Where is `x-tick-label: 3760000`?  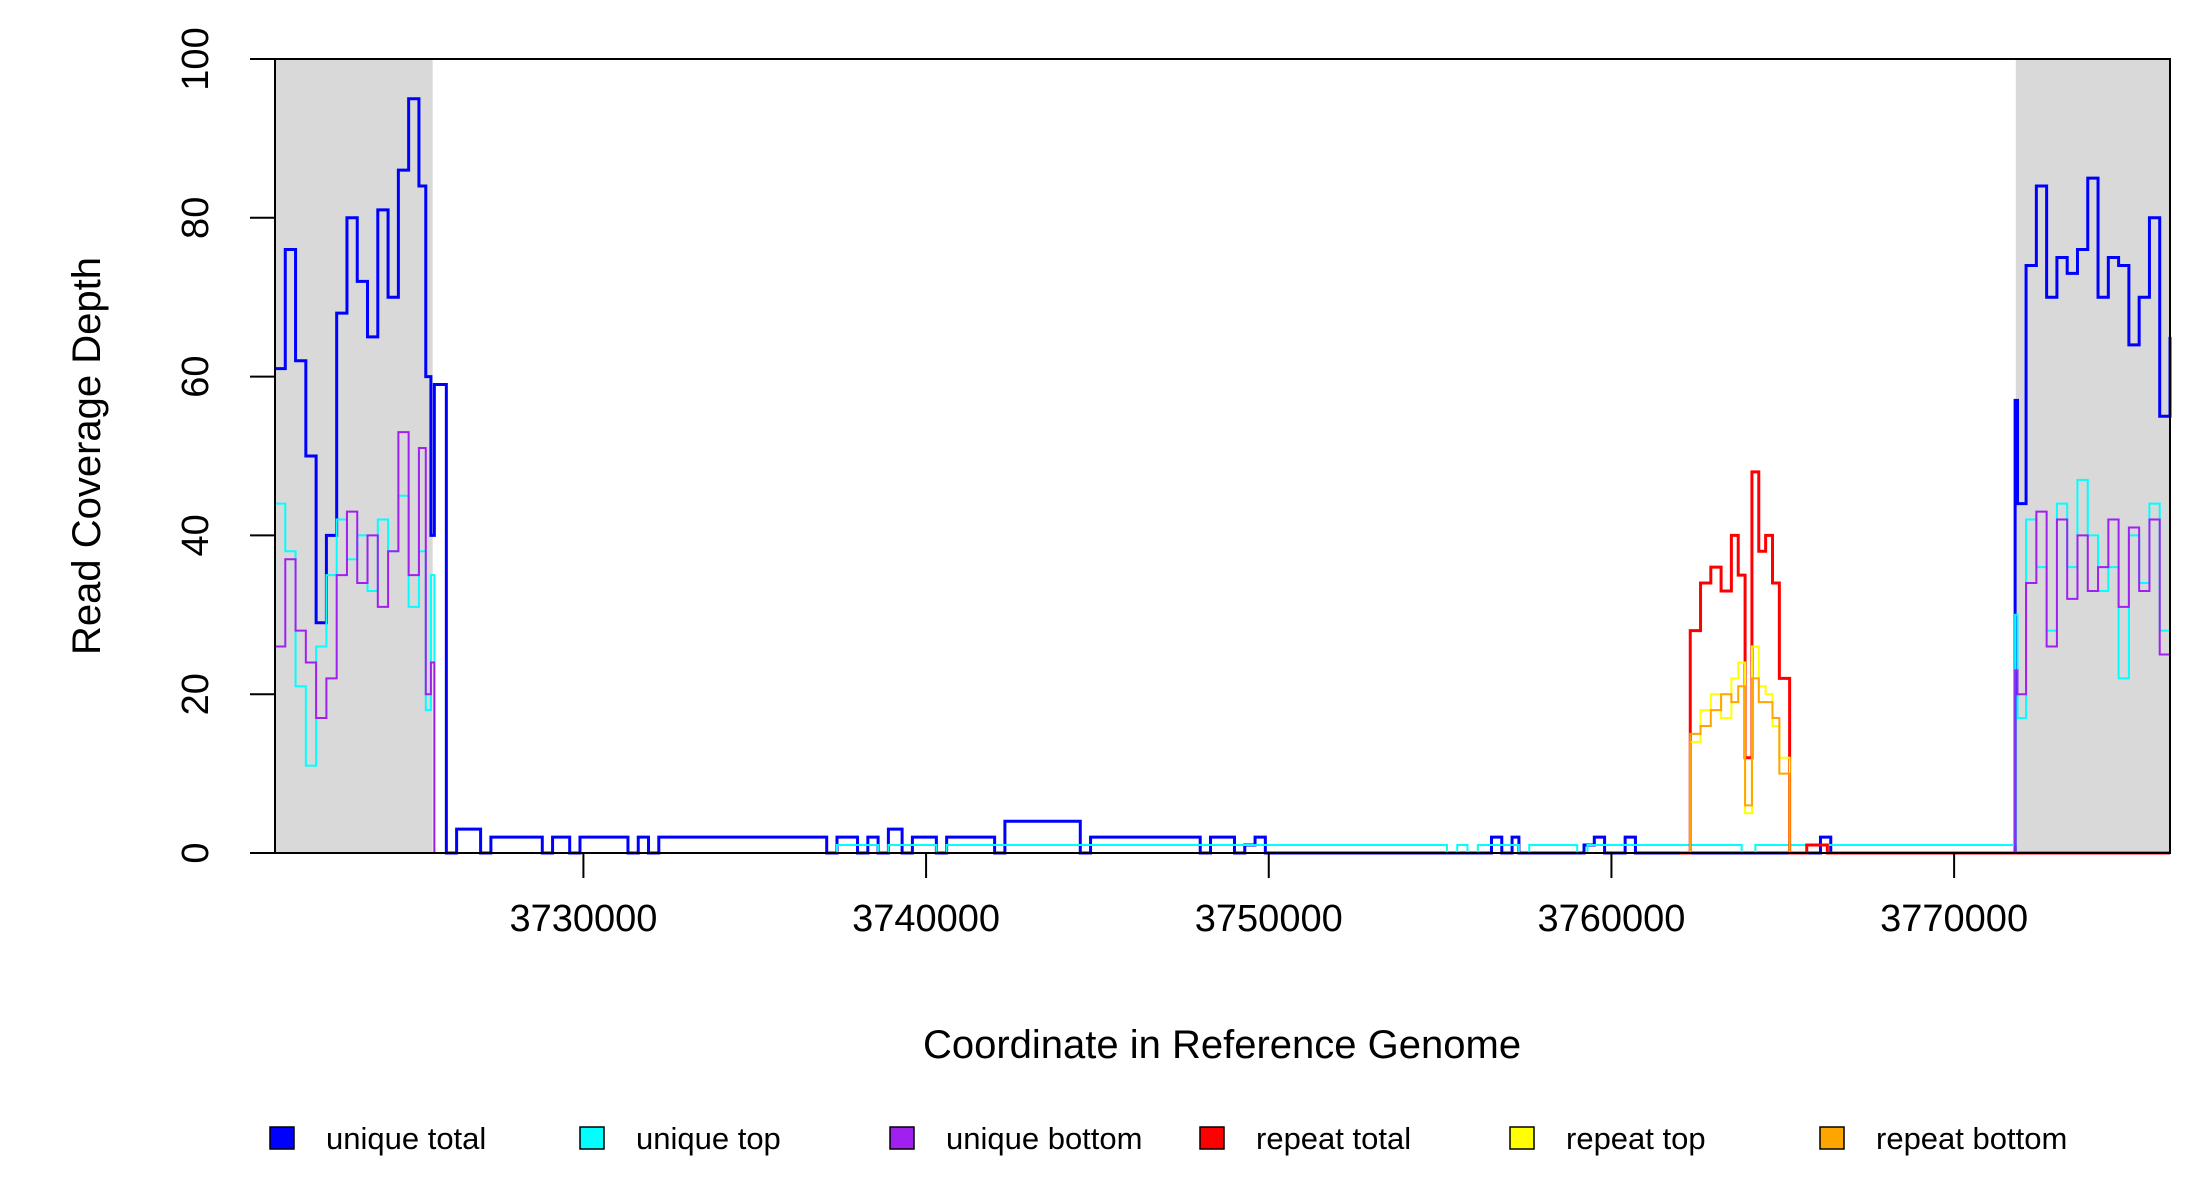
x-tick-label: 3760000 is located at coordinates (1611, 919).